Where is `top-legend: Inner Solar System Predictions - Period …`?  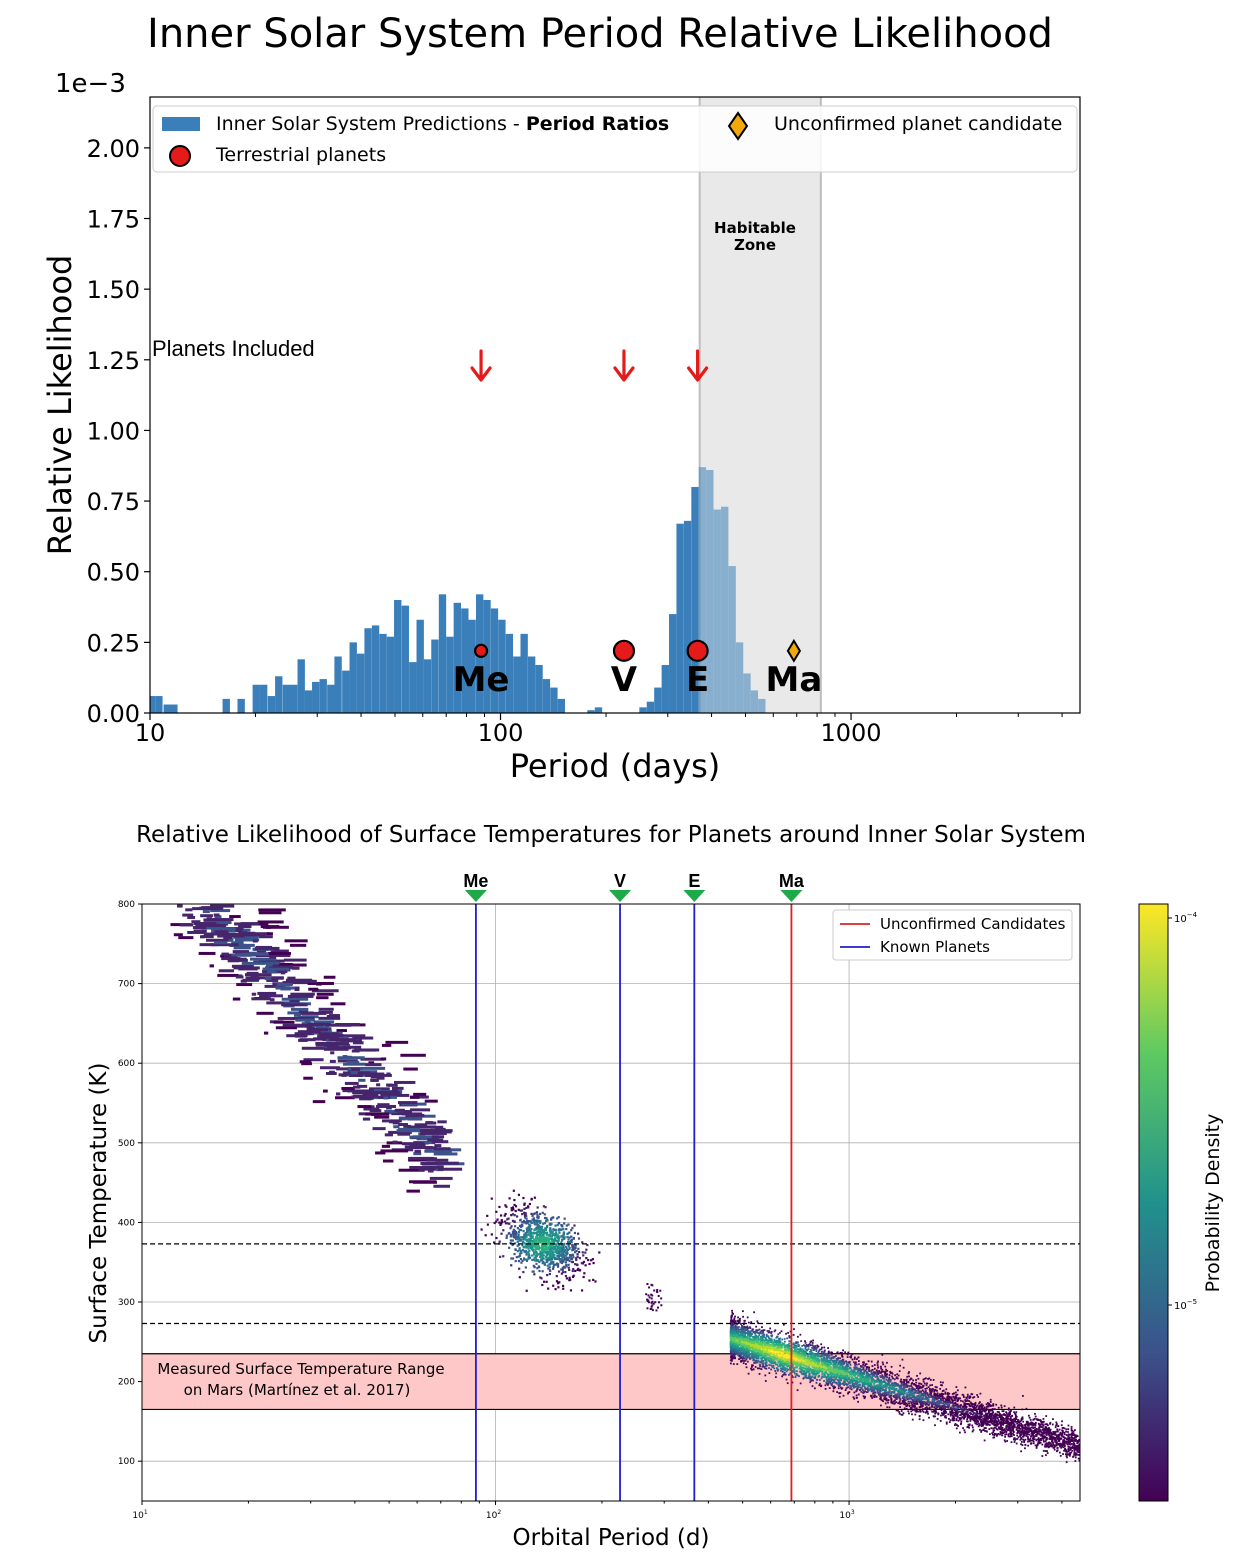
top-legend: Inner Solar System Predictions - Period … is located at coordinates (615, 139).